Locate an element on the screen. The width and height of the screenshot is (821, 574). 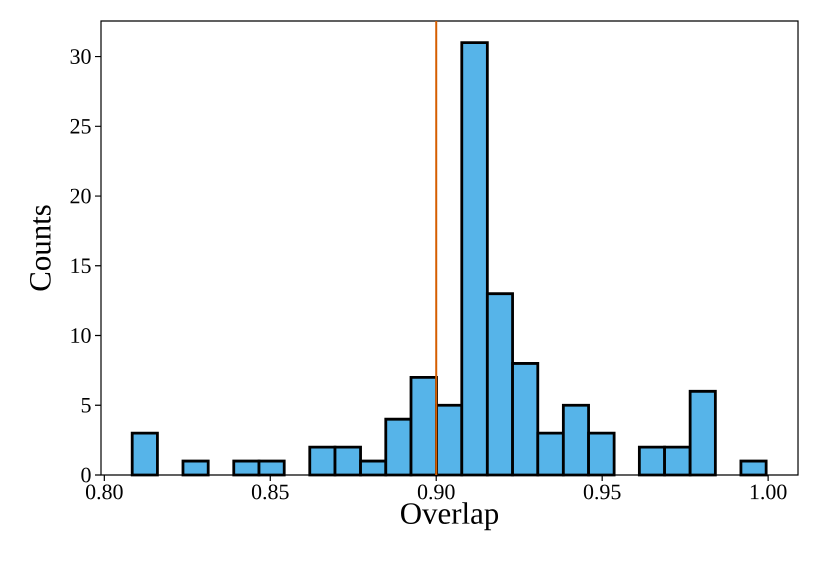
x-axis-title: Overlap is located at coordinates (449, 516).